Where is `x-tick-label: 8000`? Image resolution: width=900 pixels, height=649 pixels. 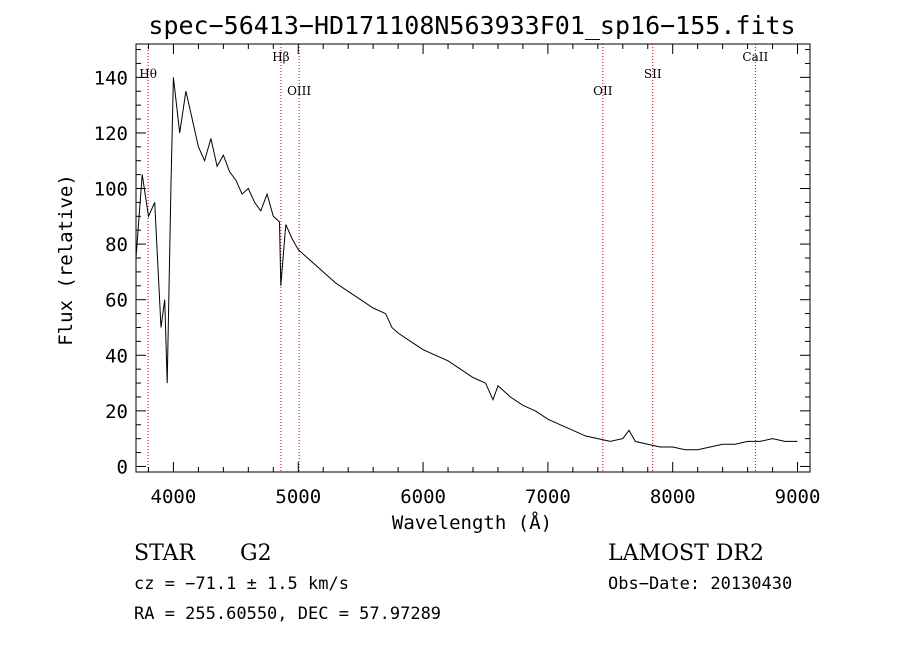 x-tick-label: 8000 is located at coordinates (673, 497).